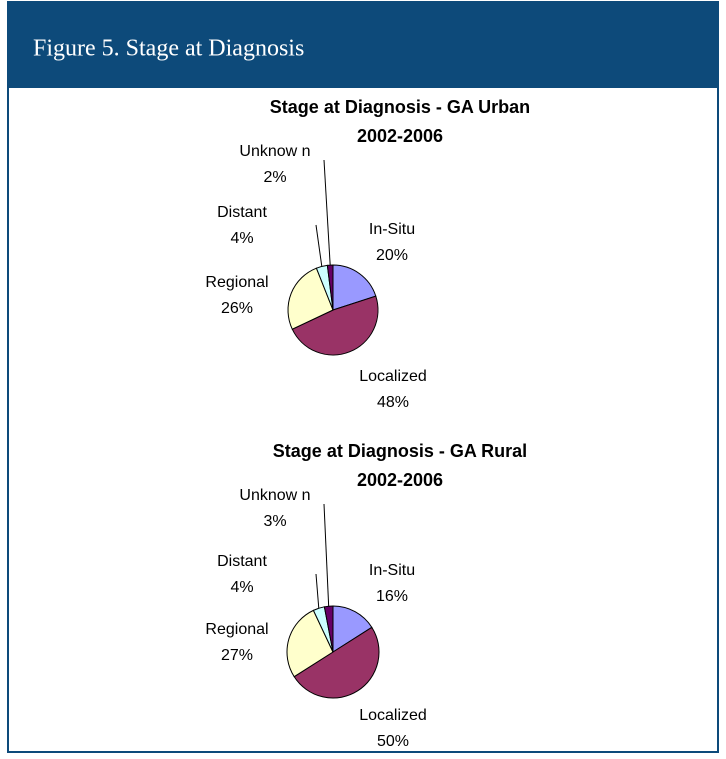  Describe the element at coordinates (393, 402) in the screenshot. I see `slice-value-label: 48%` at that location.